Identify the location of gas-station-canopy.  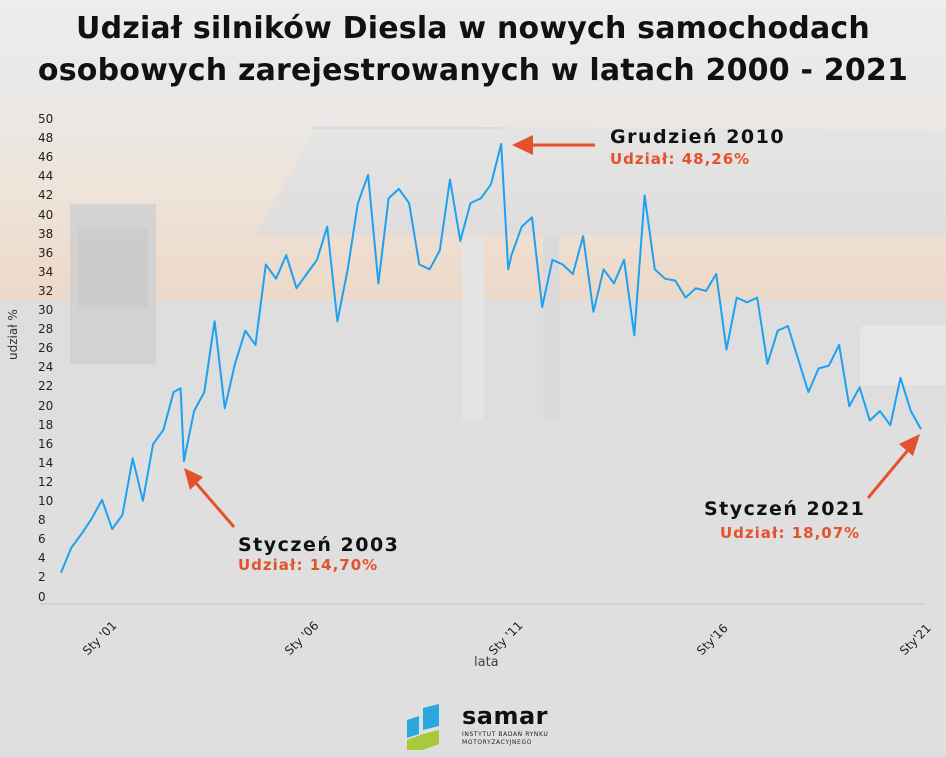
(600, 180).